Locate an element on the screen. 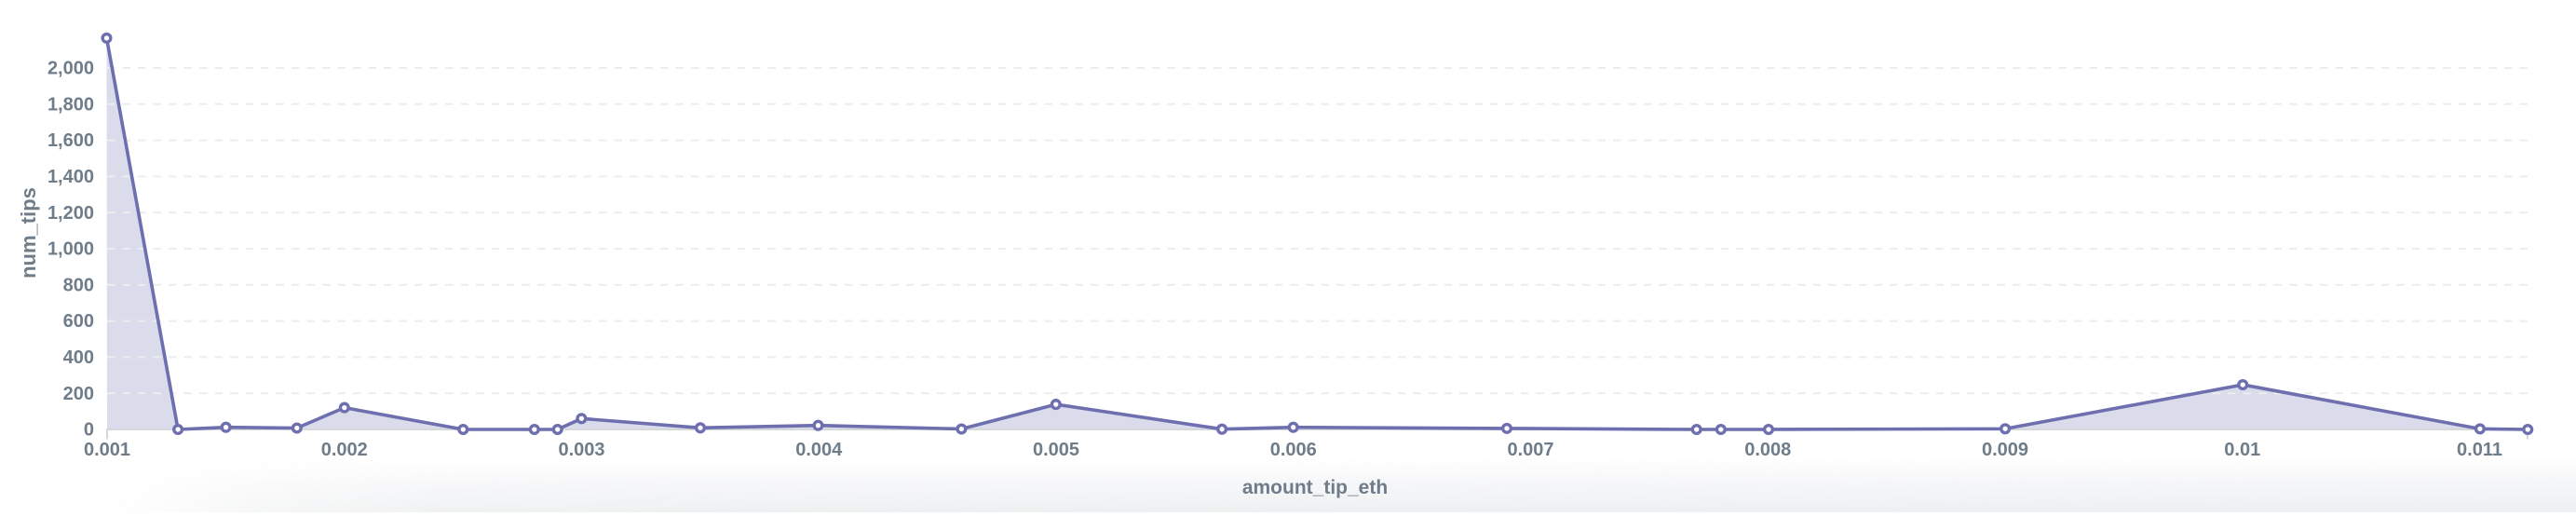  svg-text: 200 is located at coordinates (78, 394).